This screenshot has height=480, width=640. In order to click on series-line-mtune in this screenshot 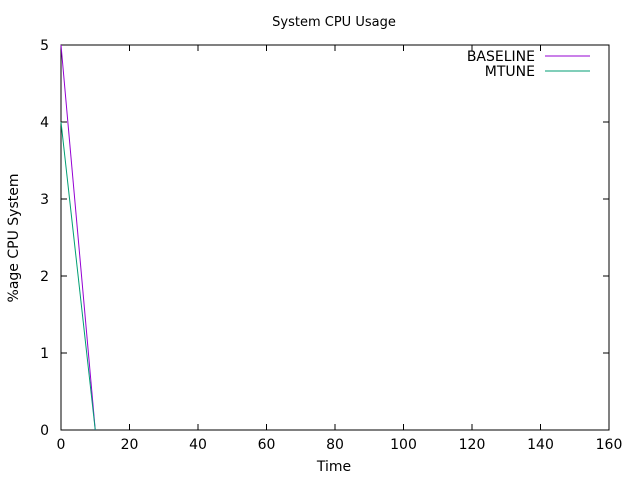, I will do `click(78, 276)`.